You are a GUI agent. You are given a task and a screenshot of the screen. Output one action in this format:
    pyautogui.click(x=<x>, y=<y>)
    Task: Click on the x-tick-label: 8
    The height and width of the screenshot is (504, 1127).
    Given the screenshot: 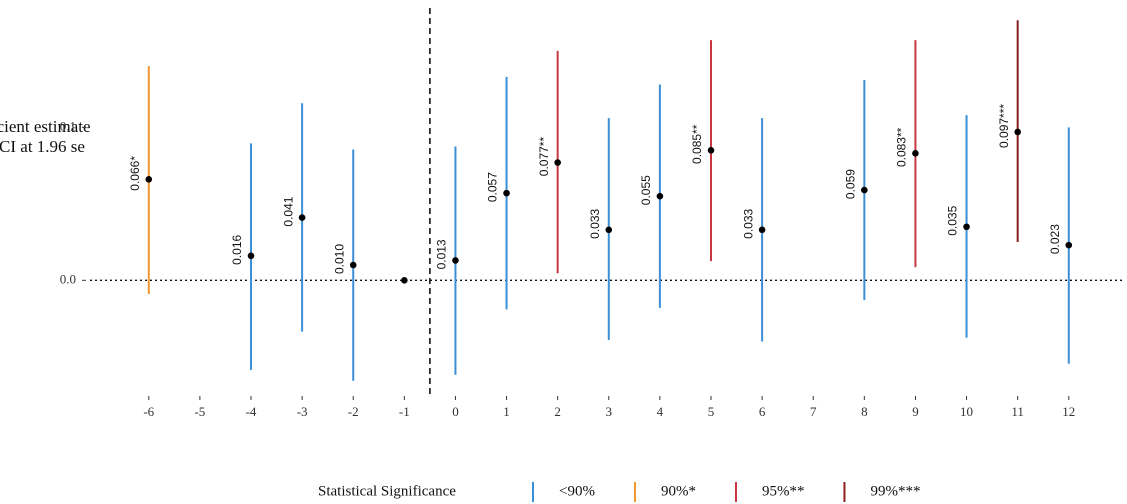 What is the action you would take?
    pyautogui.click(x=864, y=411)
    